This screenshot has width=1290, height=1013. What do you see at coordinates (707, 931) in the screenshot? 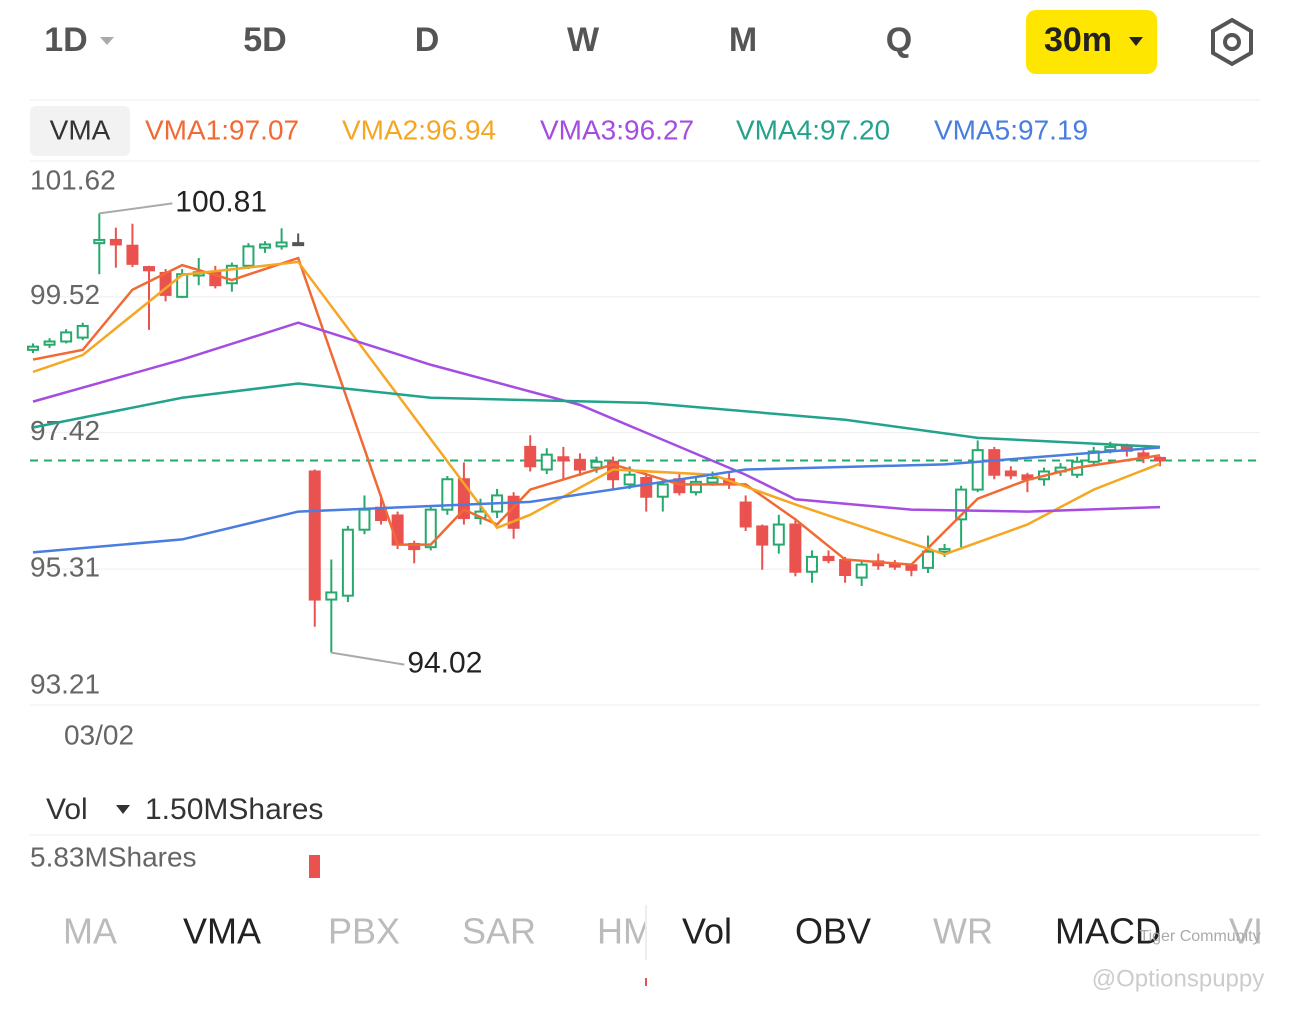
I see `indicator-tab: Vol` at bounding box center [707, 931].